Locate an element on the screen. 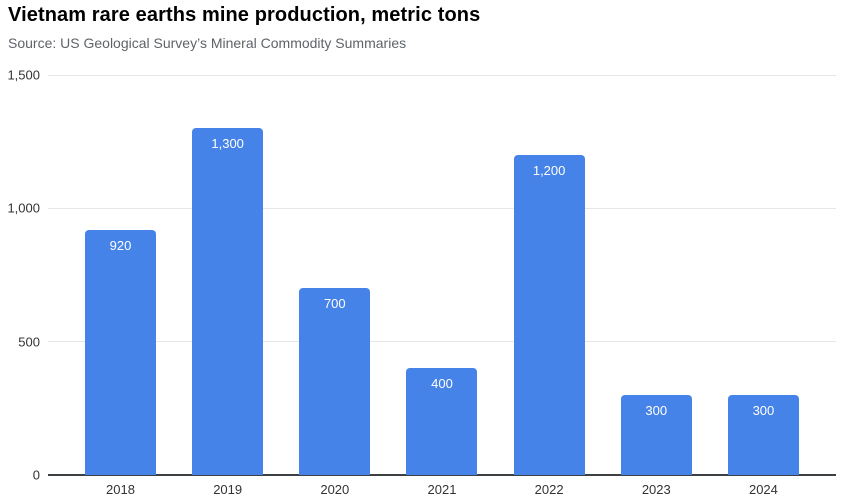 This screenshot has width=844, height=503. bar-group: 1,300 2019 is located at coordinates (228, 286).